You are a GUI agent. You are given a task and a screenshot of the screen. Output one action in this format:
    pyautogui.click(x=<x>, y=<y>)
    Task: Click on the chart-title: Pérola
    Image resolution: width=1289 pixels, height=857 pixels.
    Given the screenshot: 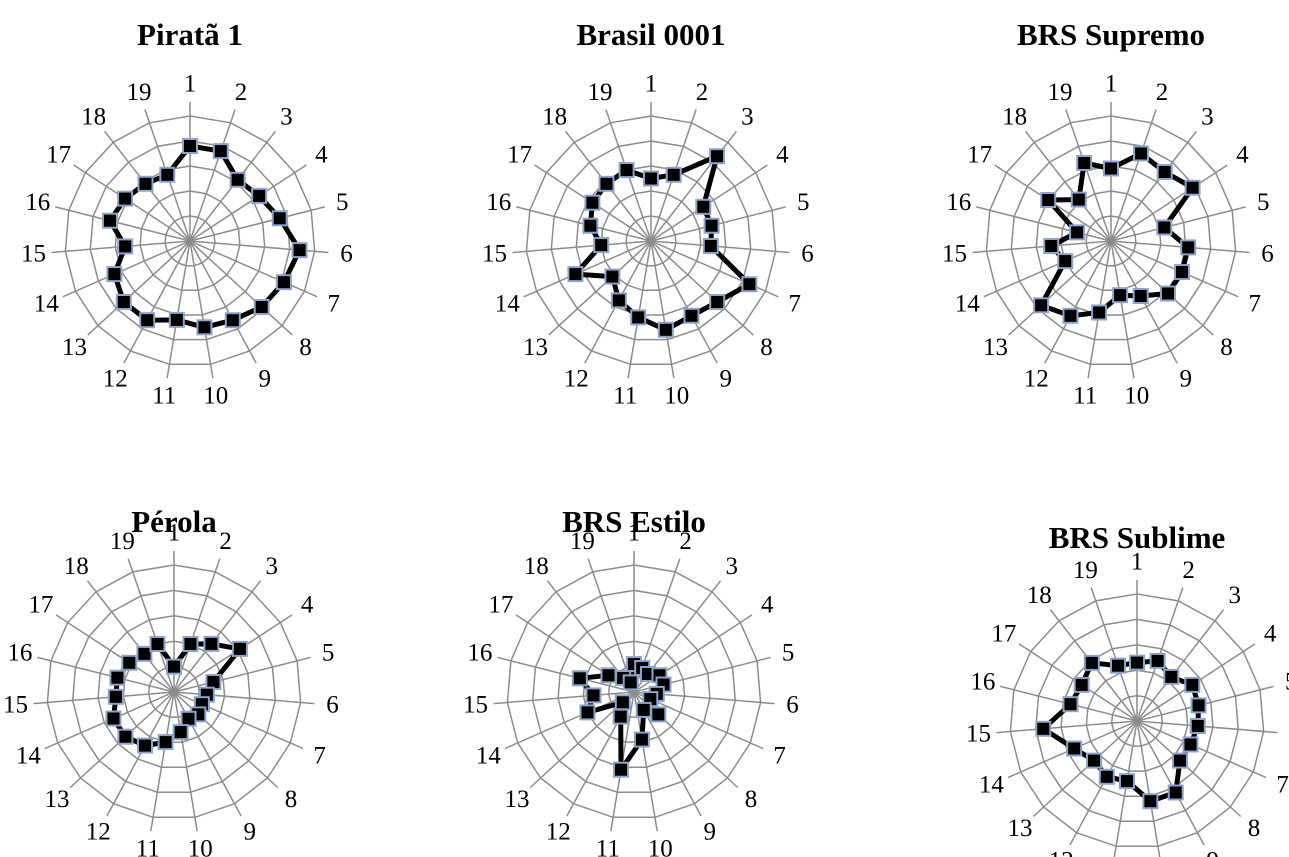 What is the action you would take?
    pyautogui.click(x=174, y=521)
    